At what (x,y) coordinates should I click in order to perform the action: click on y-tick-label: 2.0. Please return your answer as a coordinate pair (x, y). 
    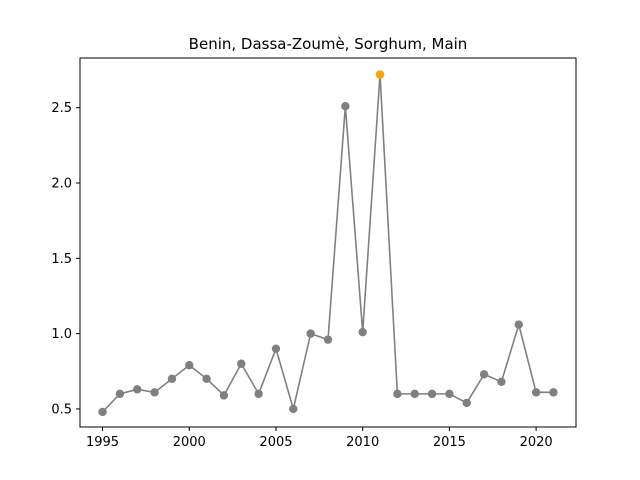
    Looking at the image, I should click on (61, 184).